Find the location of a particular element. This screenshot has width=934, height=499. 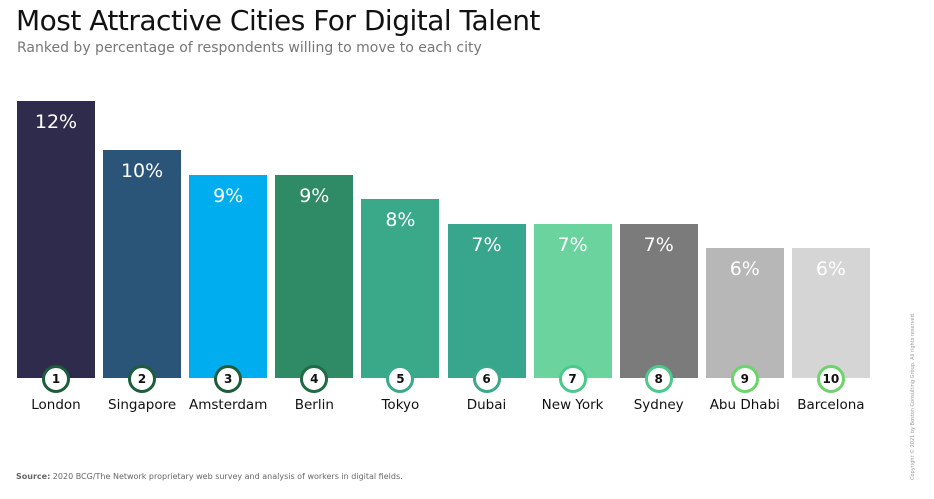

city-label: Dubai is located at coordinates (486, 405).